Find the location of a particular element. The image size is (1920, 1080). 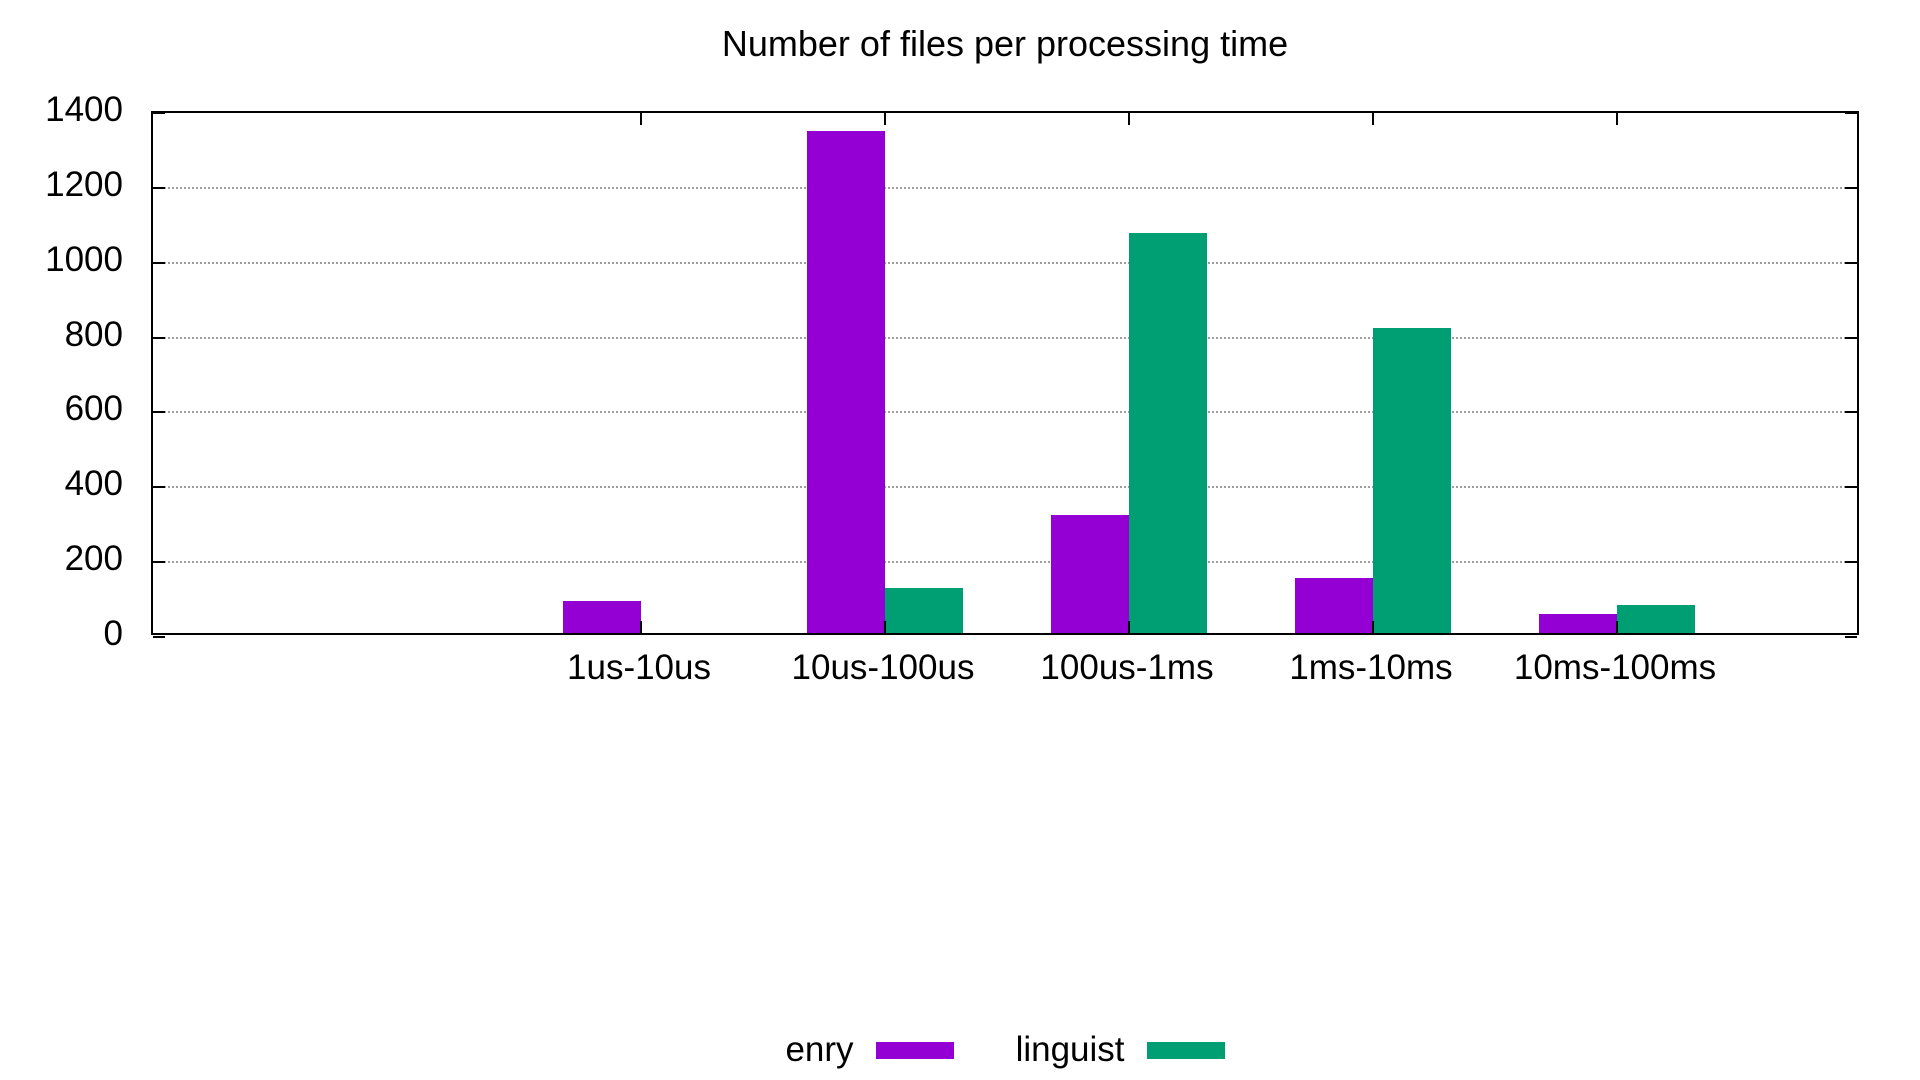

x-tick-label-1ms-10ms: 1ms-10ms is located at coordinates (1371, 667).